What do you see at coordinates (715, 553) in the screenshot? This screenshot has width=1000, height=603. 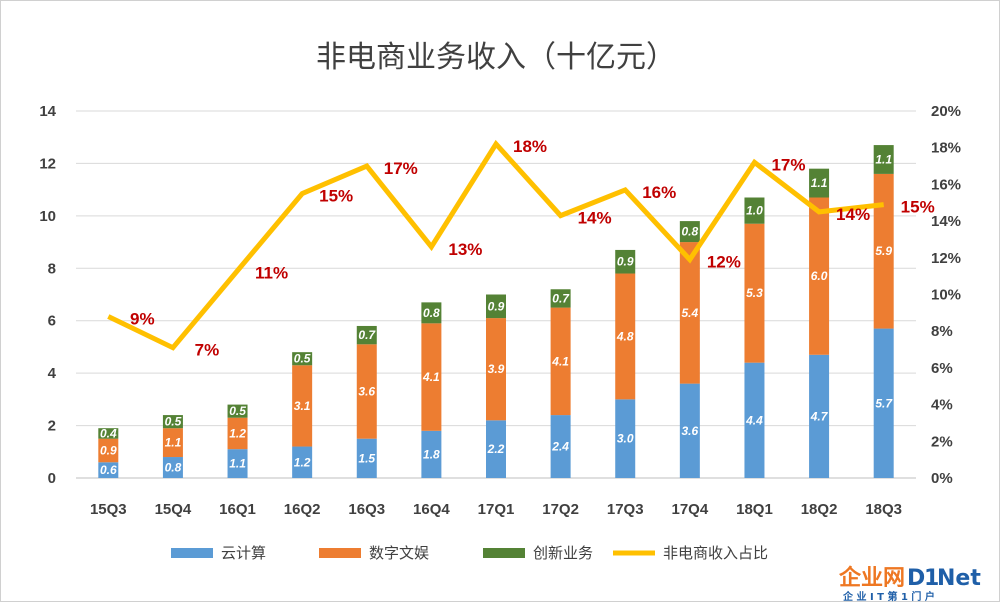 I see `legend-label: 非电商收入占比` at bounding box center [715, 553].